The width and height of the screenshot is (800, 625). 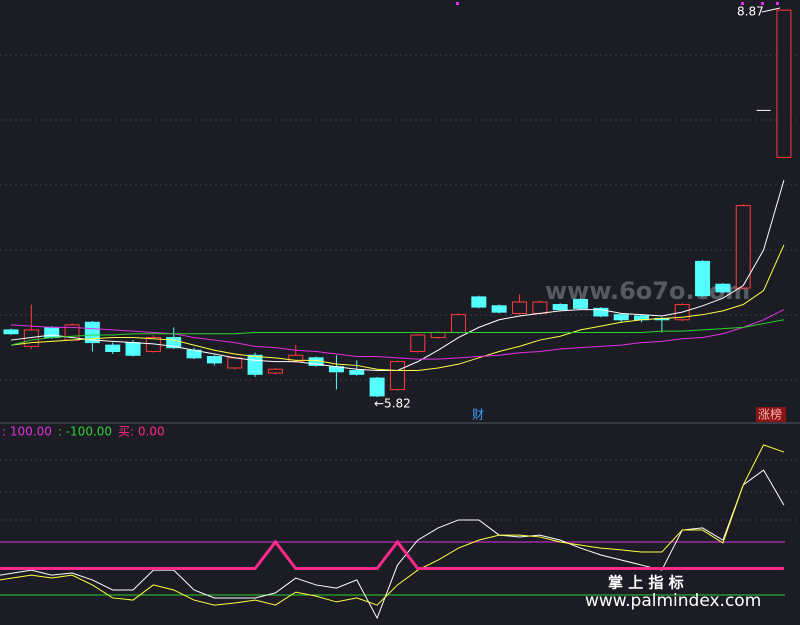 I want to click on watermark: 掌 上 指 标, so click(x=646, y=583).